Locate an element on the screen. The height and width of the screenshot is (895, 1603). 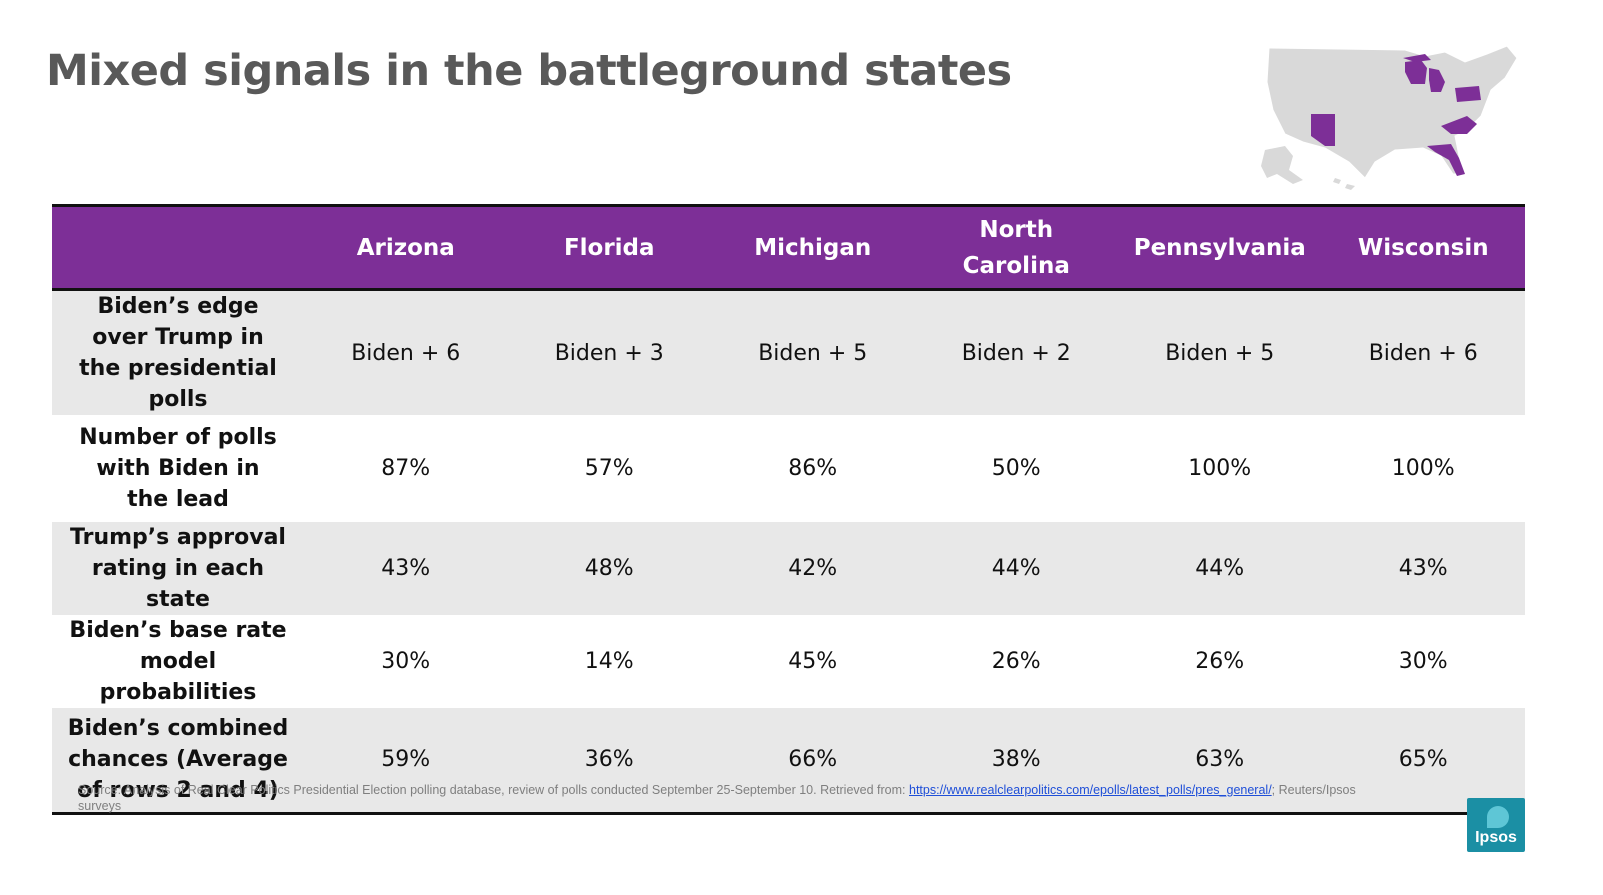
row-label: Trump’s approval rating in each state is located at coordinates (178, 568).